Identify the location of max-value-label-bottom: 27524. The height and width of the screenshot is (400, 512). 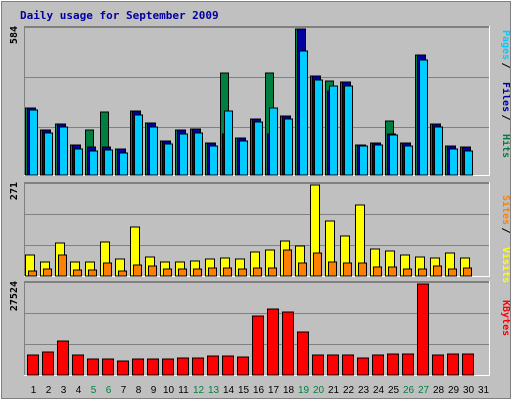
(14, 296).